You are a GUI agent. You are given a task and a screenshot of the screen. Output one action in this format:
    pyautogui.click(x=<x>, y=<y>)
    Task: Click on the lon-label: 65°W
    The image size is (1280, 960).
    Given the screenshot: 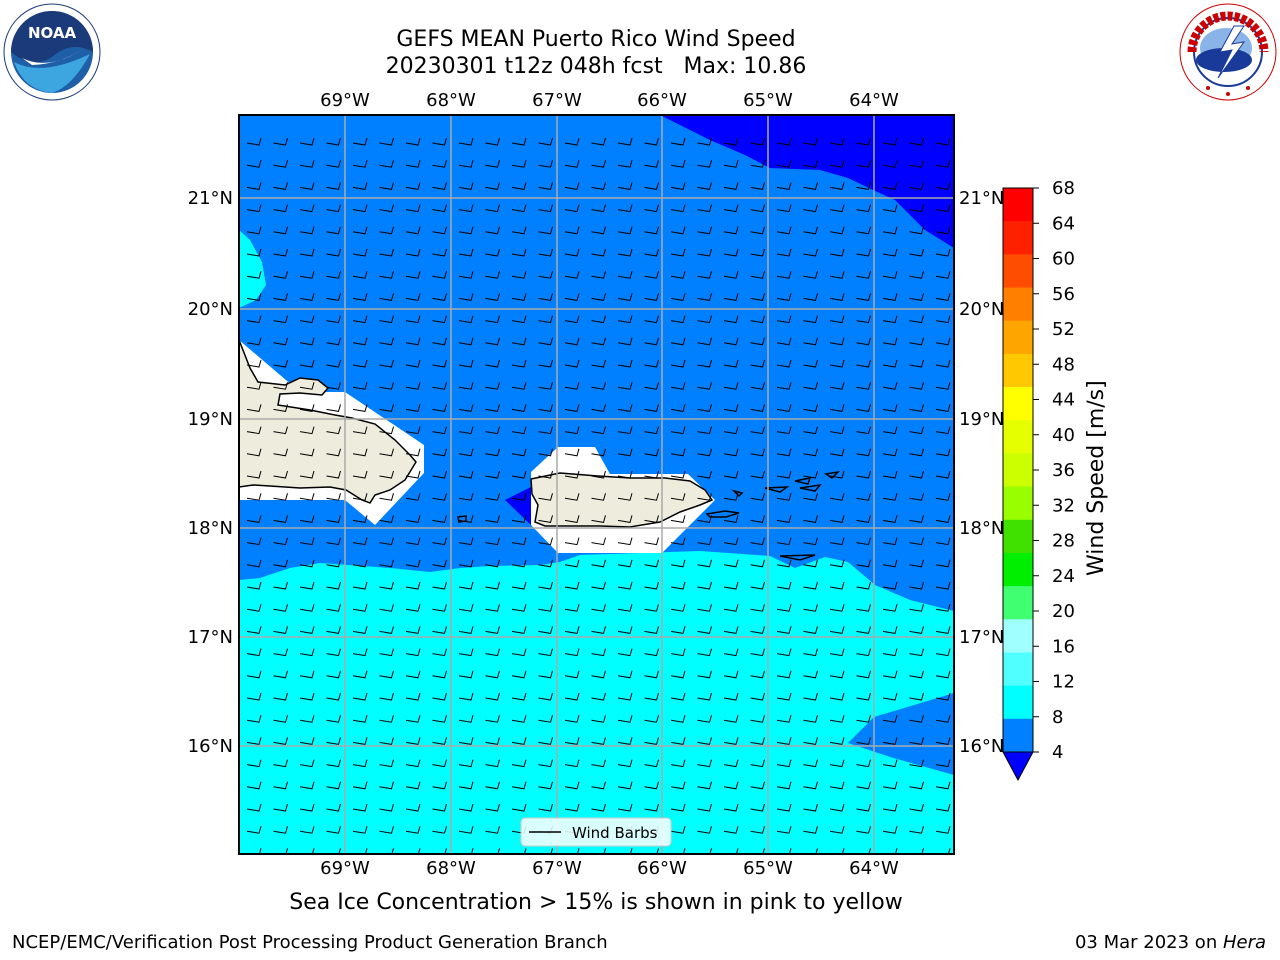 What is the action you would take?
    pyautogui.click(x=768, y=100)
    